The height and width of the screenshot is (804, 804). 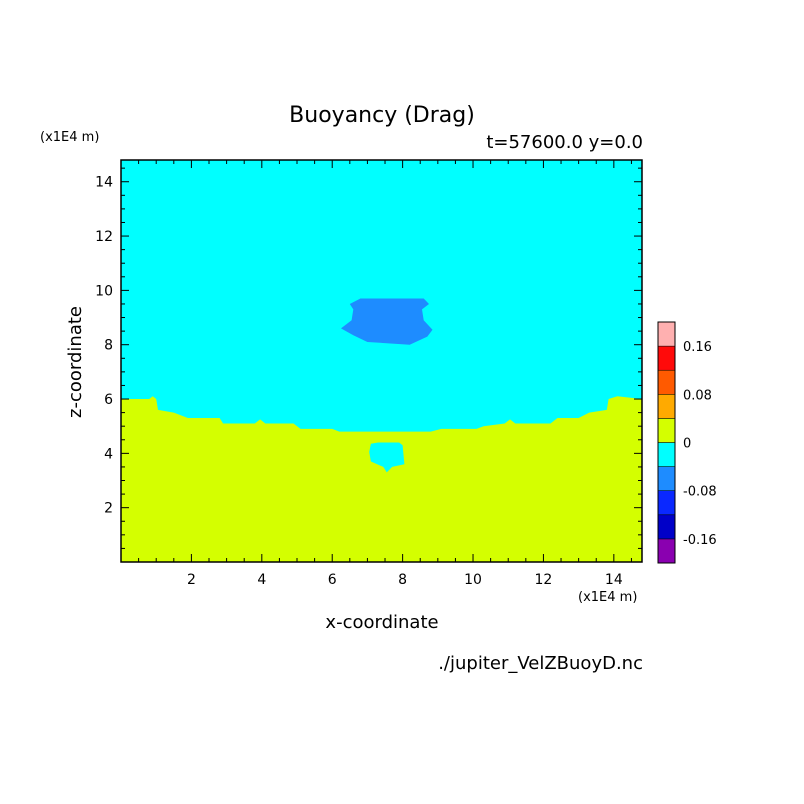 What do you see at coordinates (697, 347) in the screenshot?
I see `colorbar-tick-label: 0.16` at bounding box center [697, 347].